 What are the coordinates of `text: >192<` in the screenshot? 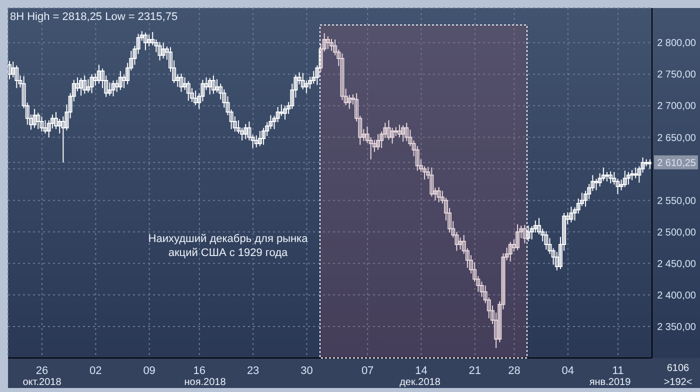 It's located at (678, 382).